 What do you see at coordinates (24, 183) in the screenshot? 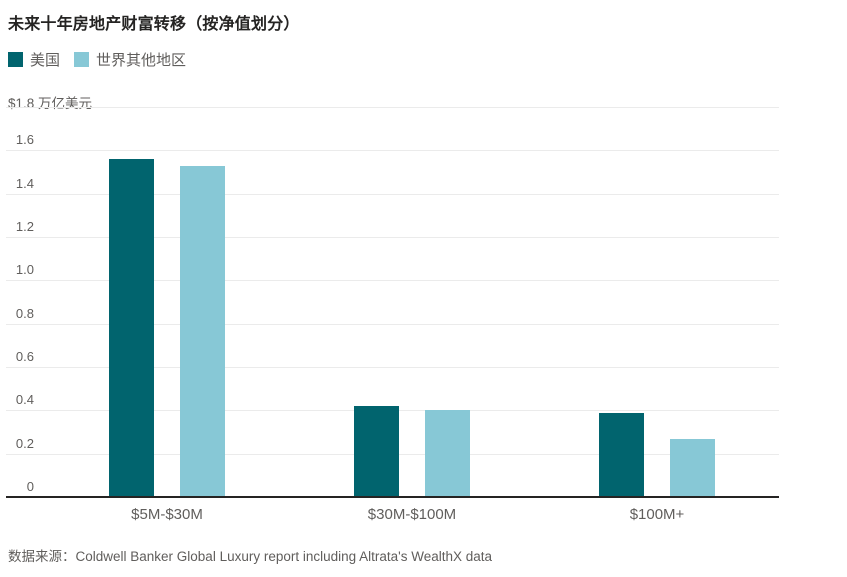
I see `y-axis-tick-label: 1.4` at bounding box center [24, 183].